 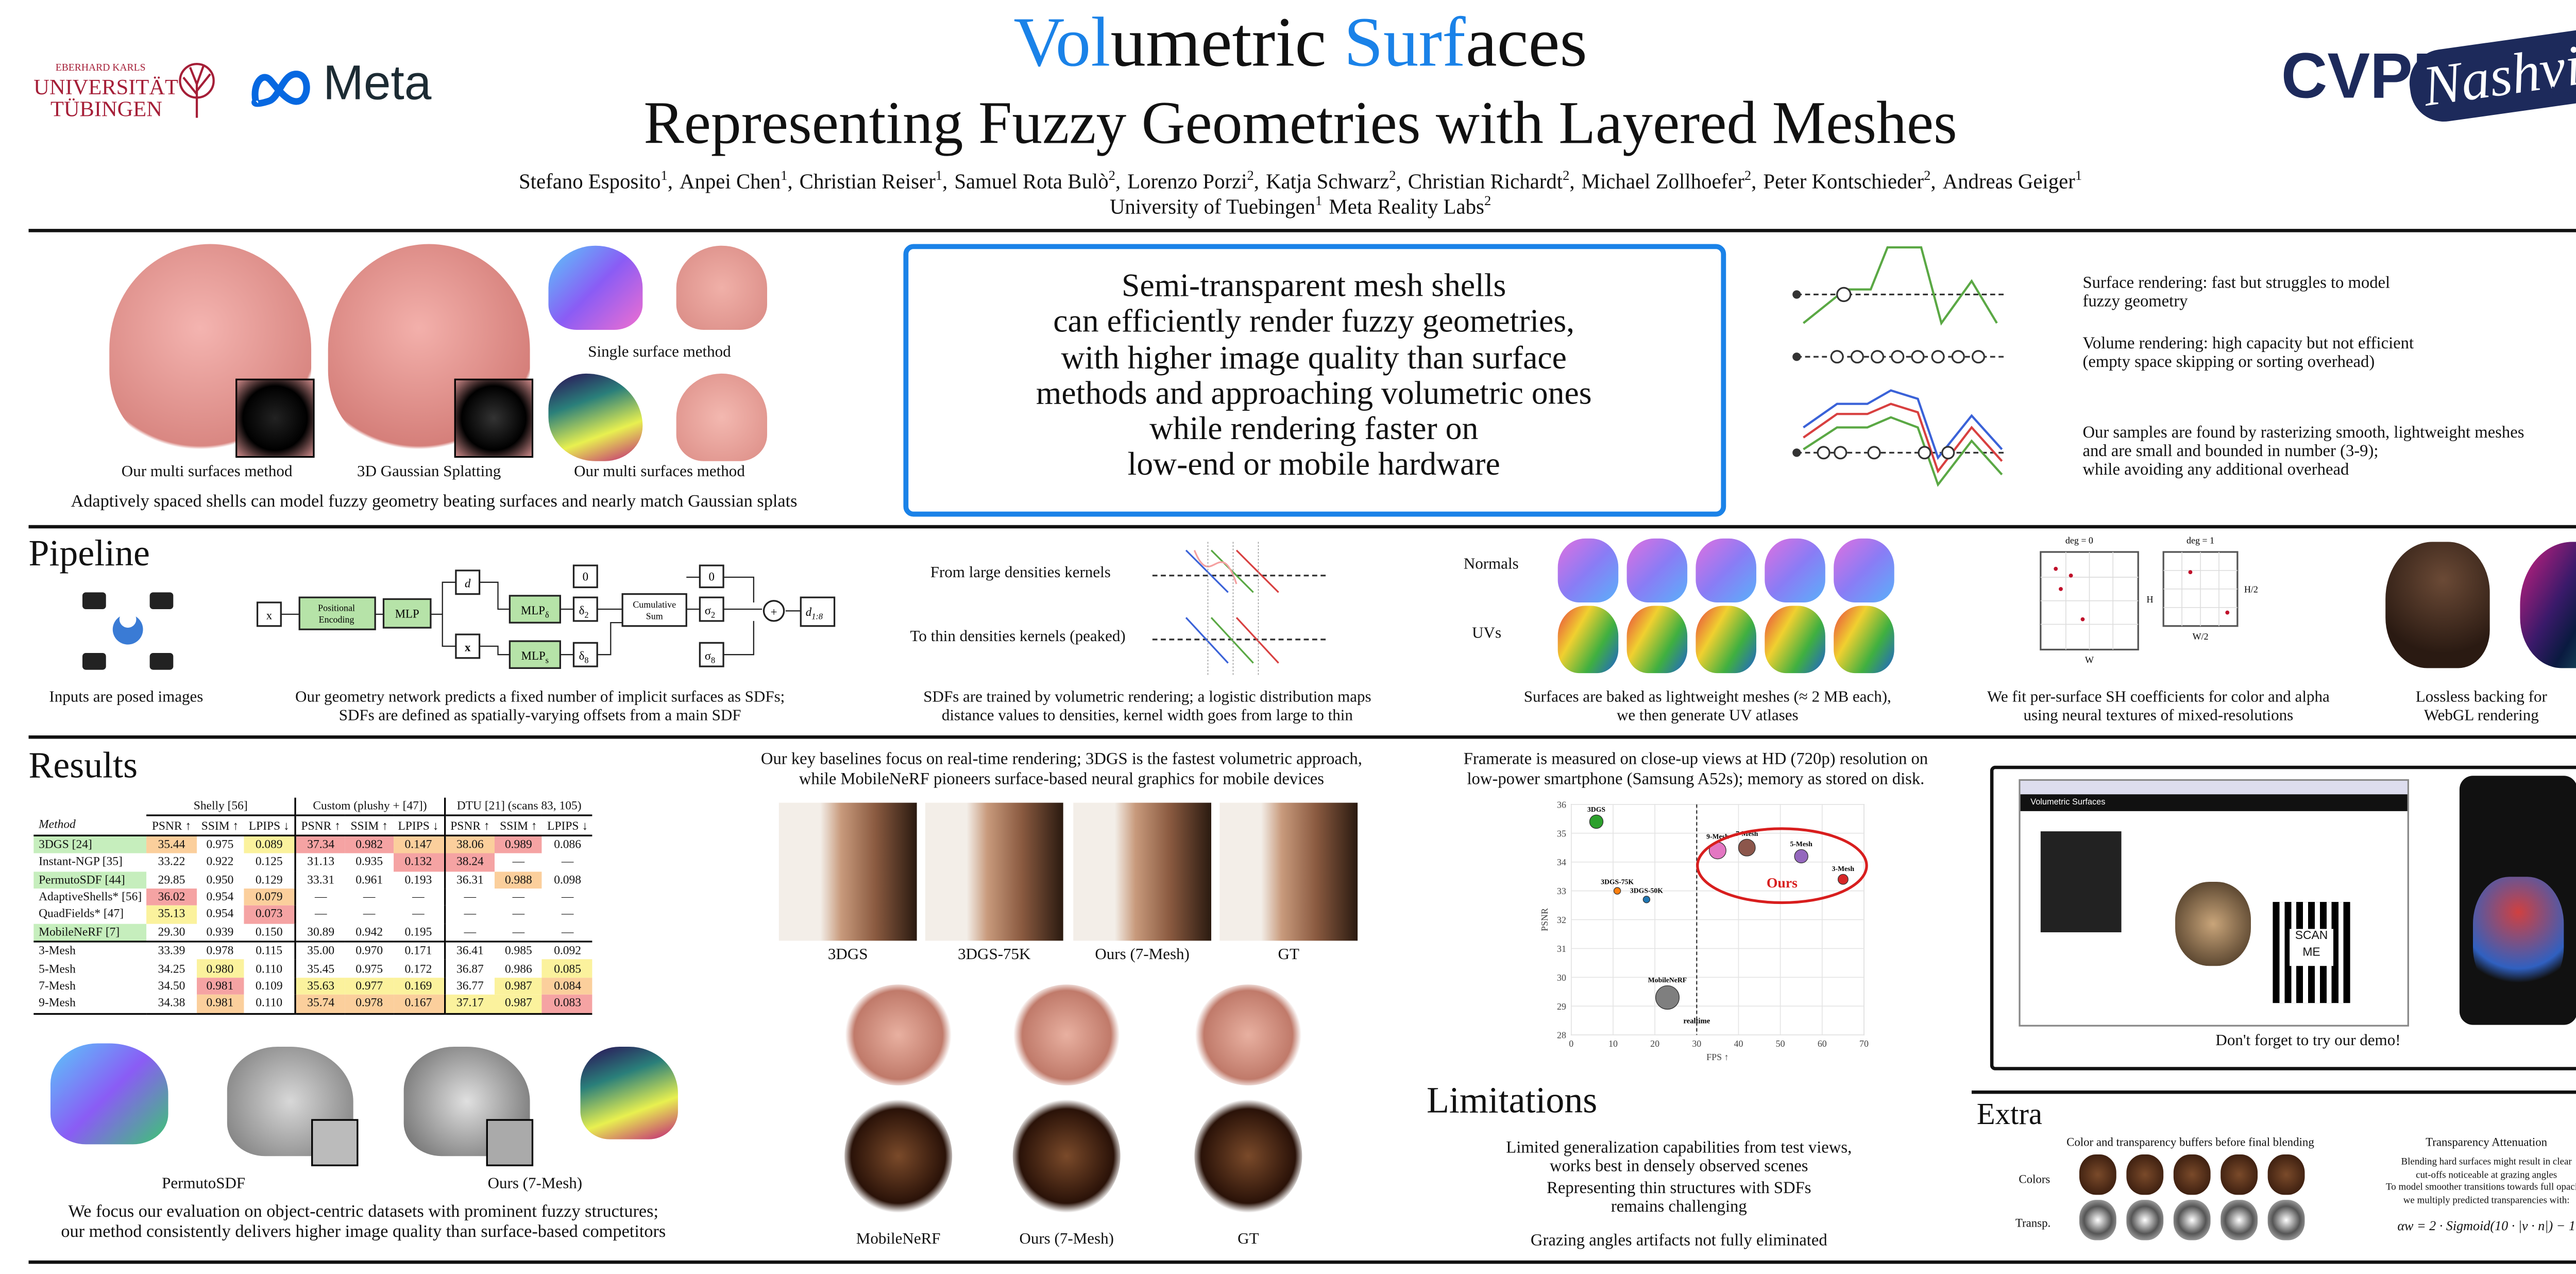 I want to click on text: SCAN, so click(x=2311, y=936).